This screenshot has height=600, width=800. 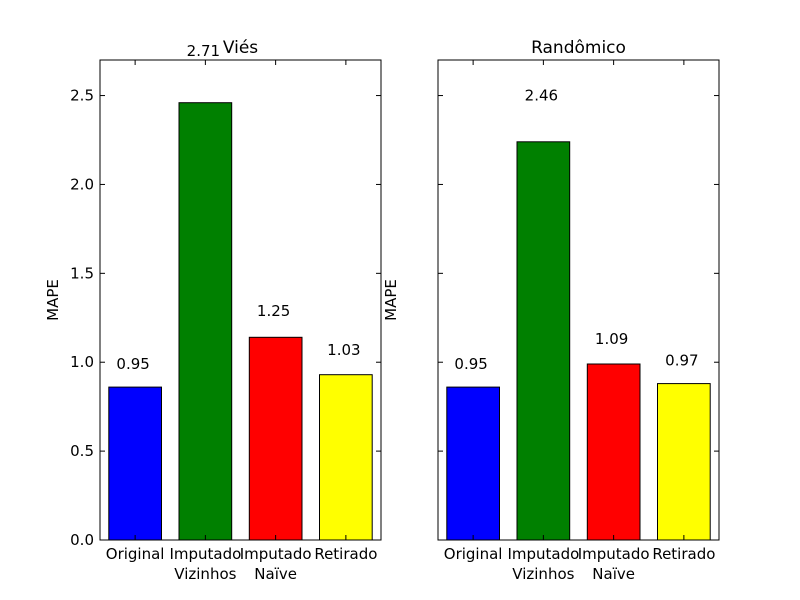 I want to click on data-label: 2.71, so click(x=203, y=51).